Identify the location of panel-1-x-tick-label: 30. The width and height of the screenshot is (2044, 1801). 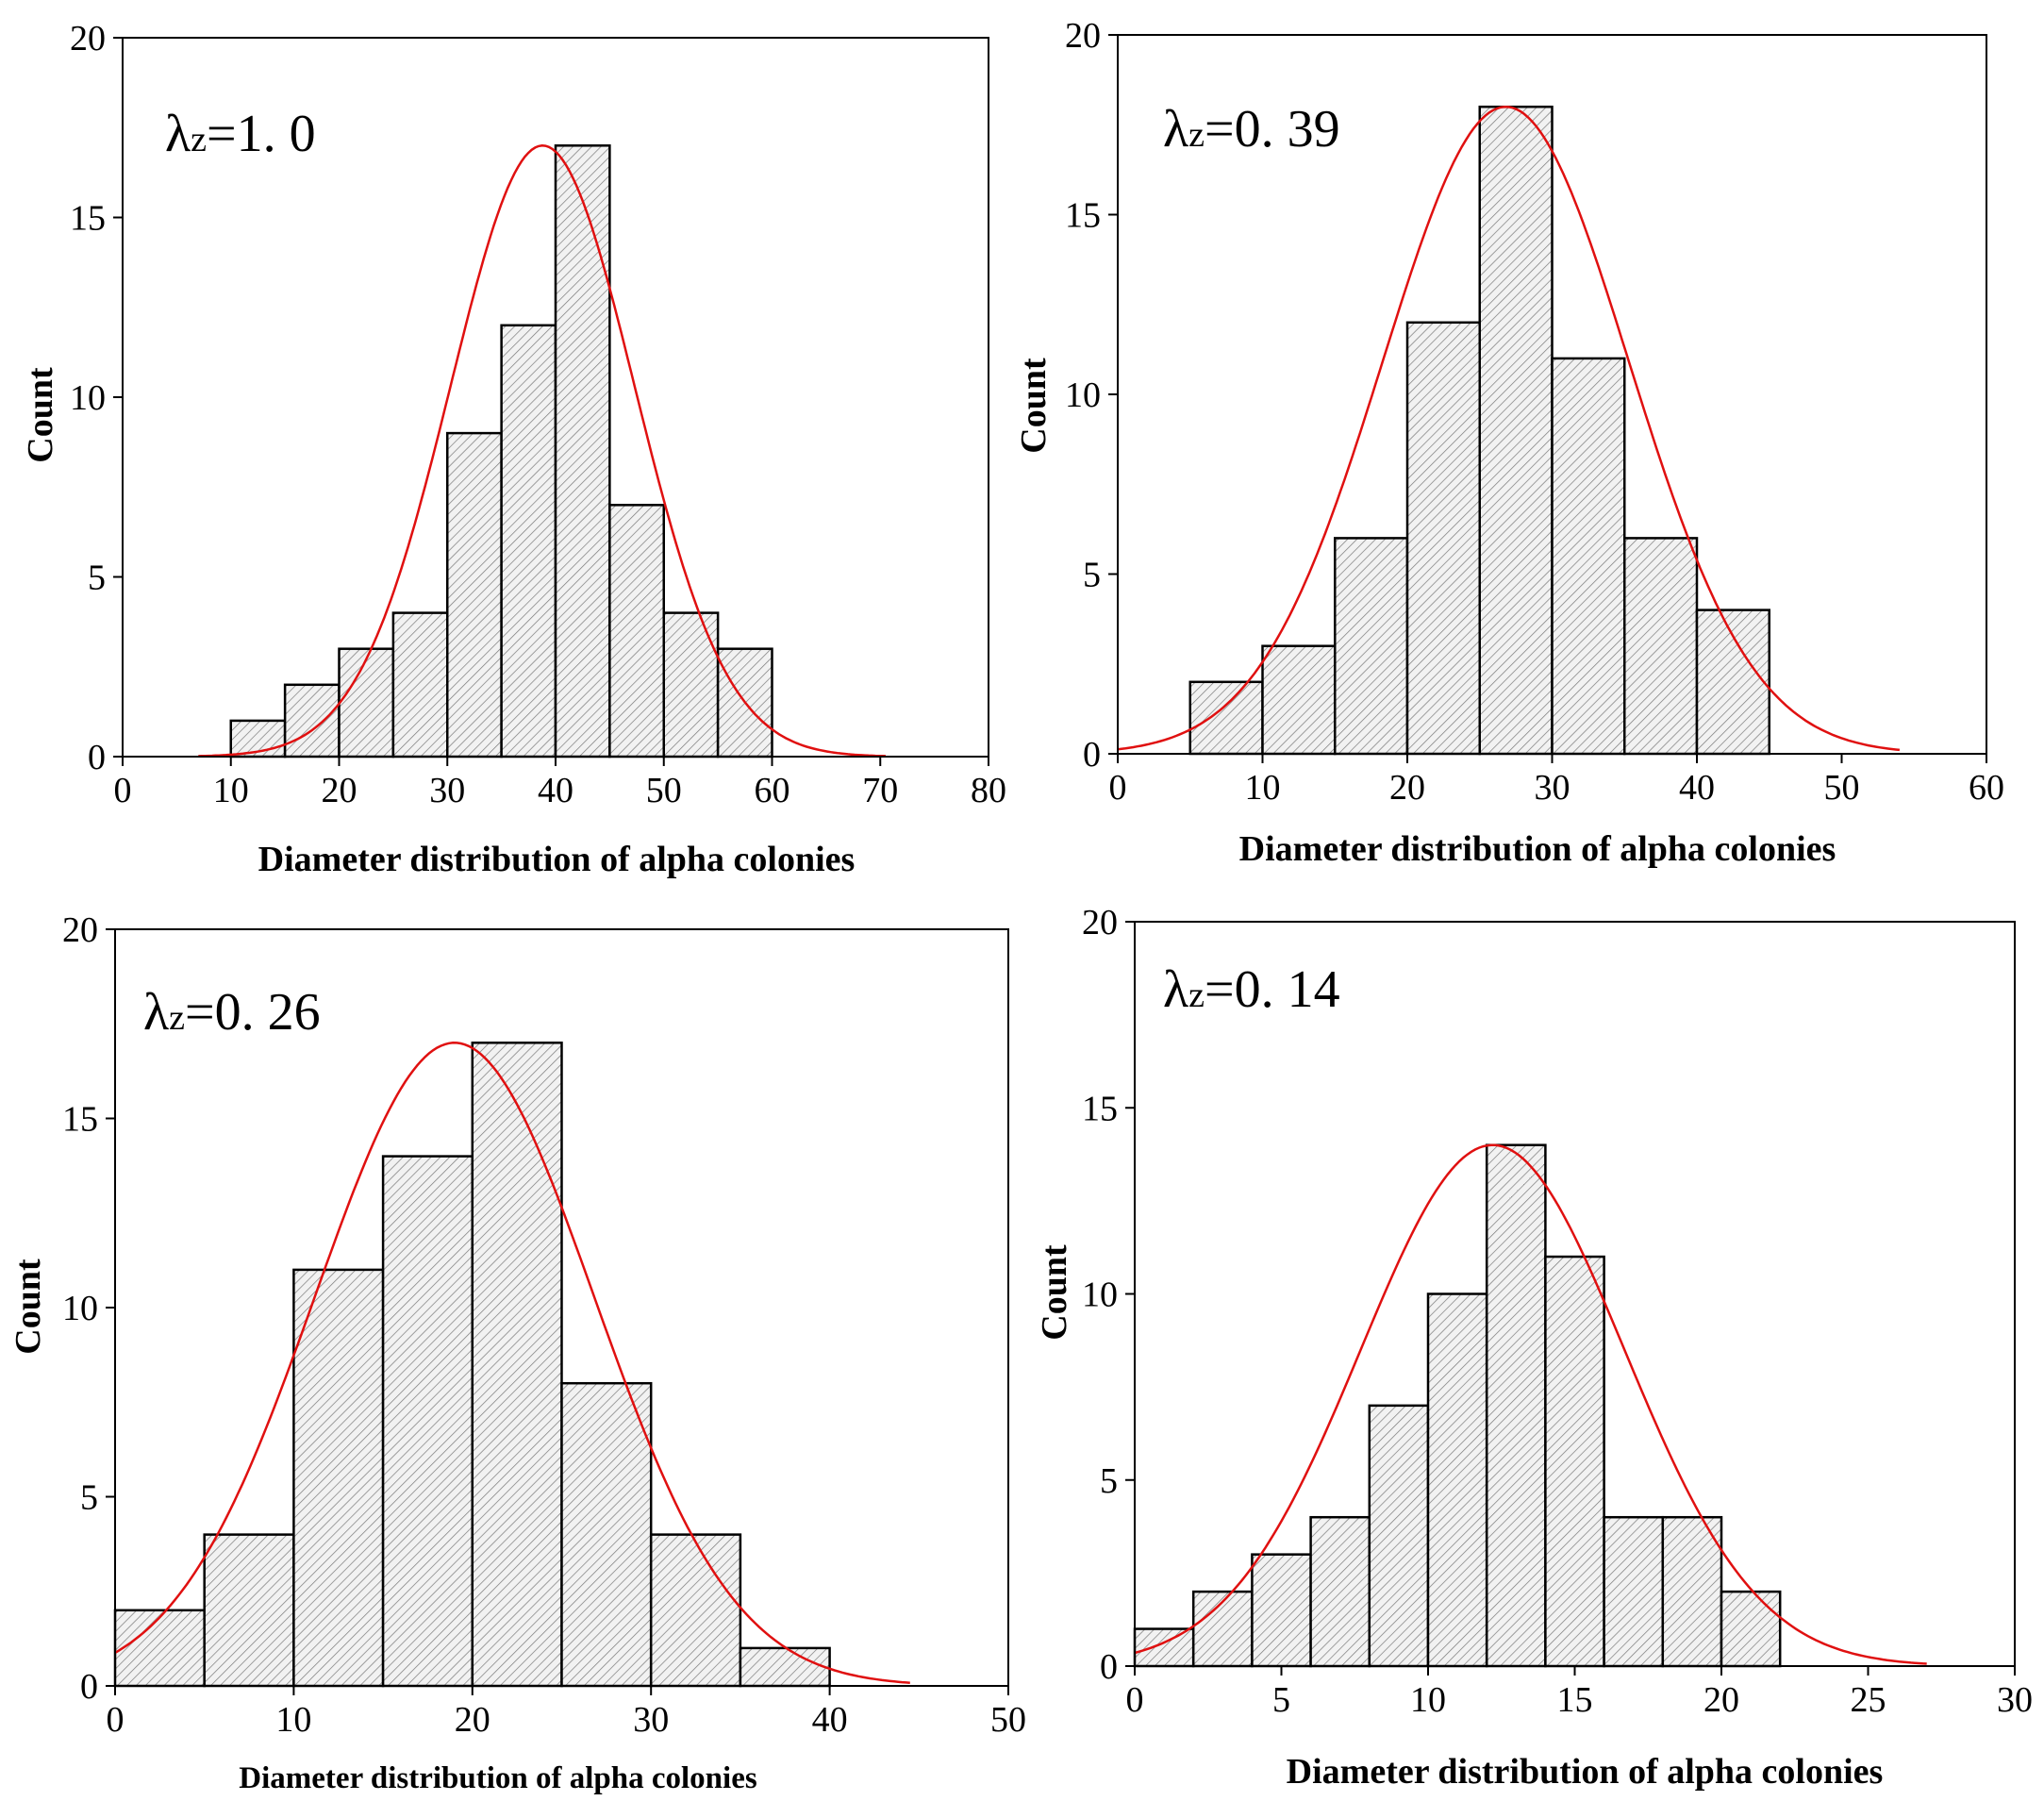
(447, 790).